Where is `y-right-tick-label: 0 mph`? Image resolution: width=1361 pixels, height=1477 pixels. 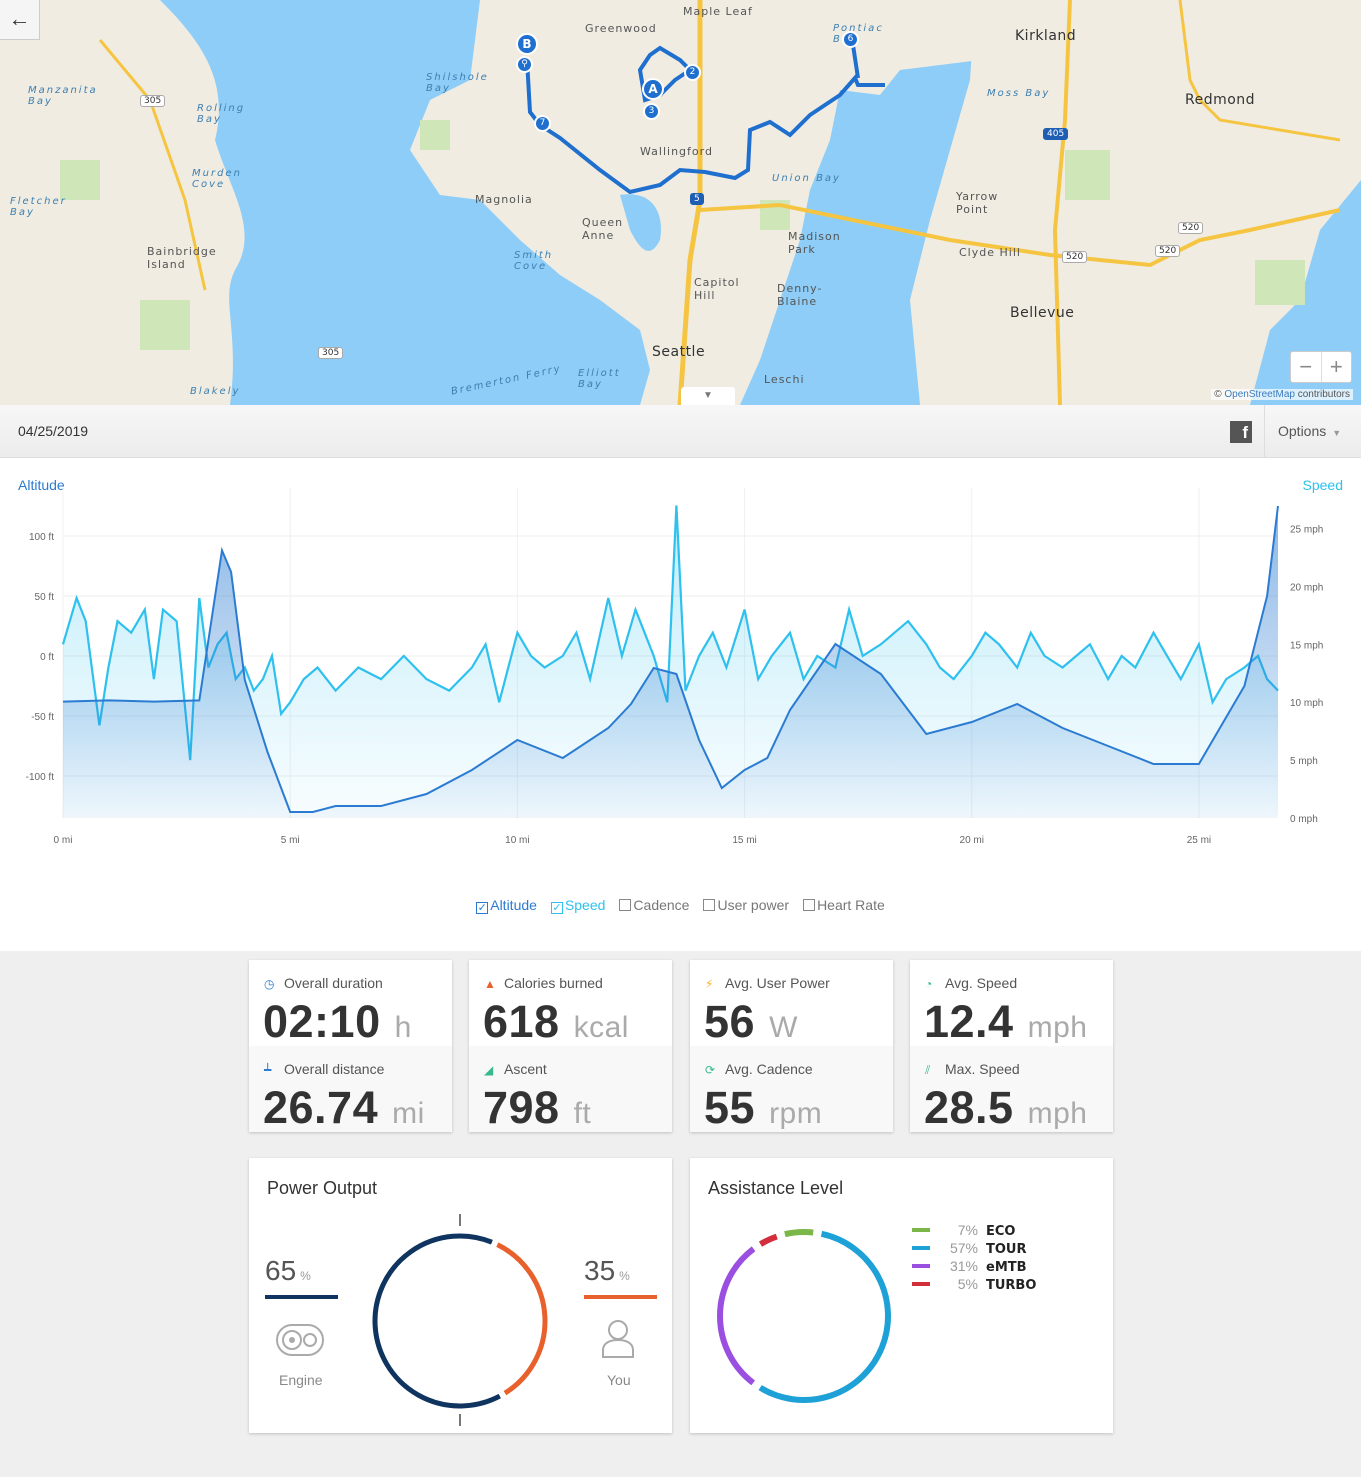
y-right-tick-label: 0 mph is located at coordinates (1304, 819).